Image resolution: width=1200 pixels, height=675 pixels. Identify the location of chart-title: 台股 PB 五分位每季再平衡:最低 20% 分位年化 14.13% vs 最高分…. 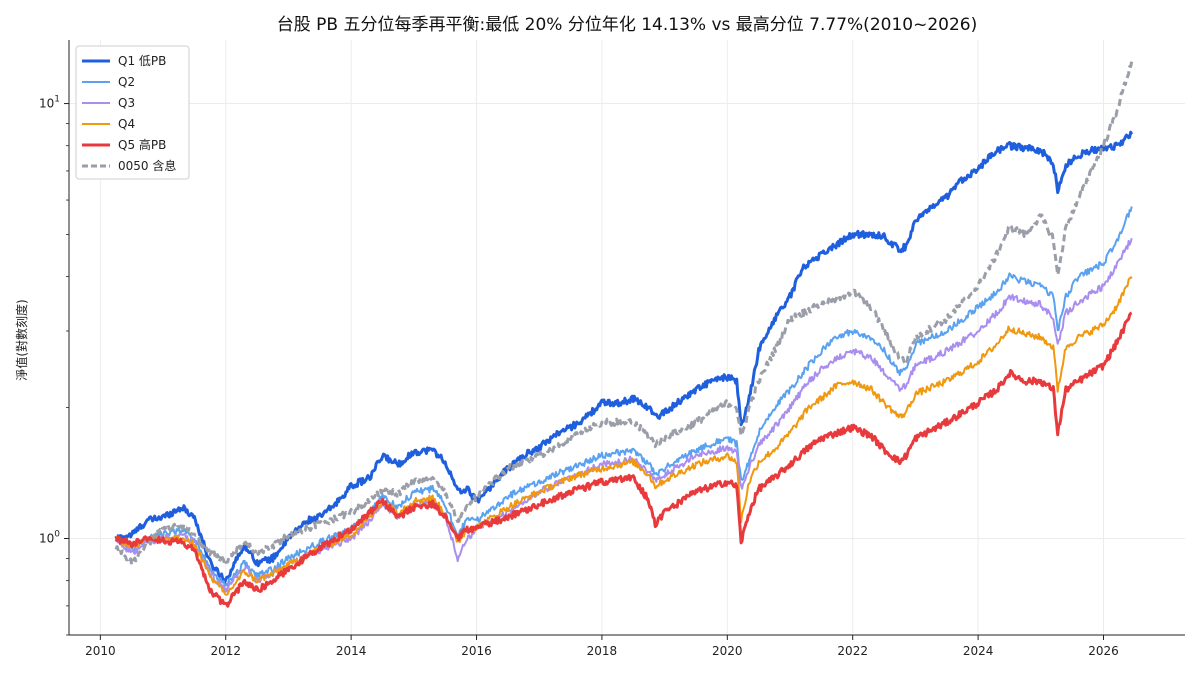
(627, 25).